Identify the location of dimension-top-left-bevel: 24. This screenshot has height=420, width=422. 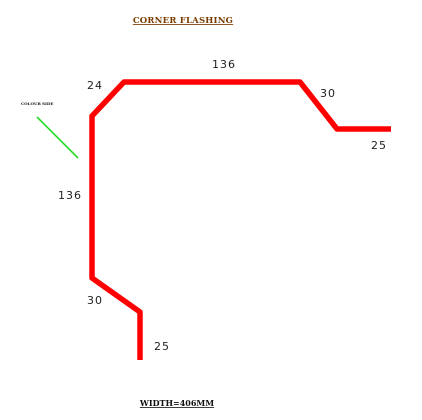
(95, 85).